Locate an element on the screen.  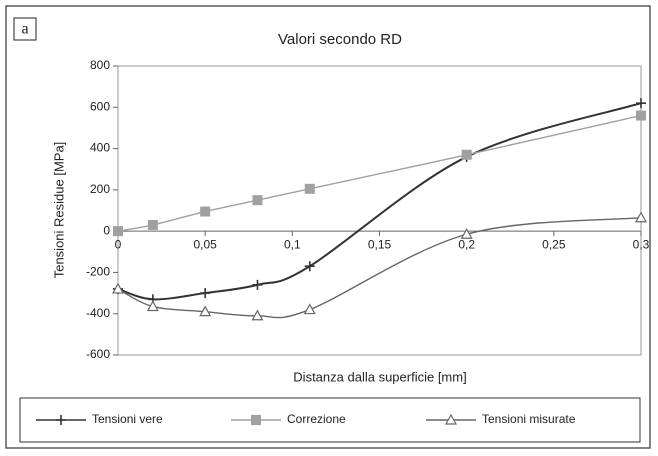
x-tick-label: 0,1 is located at coordinates (292, 244).